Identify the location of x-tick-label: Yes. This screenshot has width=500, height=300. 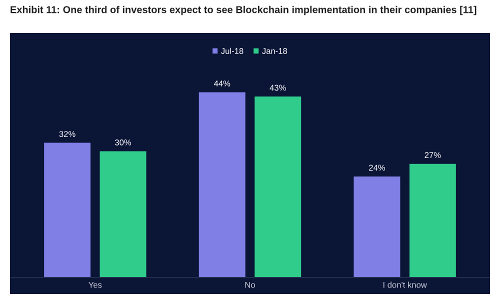
(95, 285).